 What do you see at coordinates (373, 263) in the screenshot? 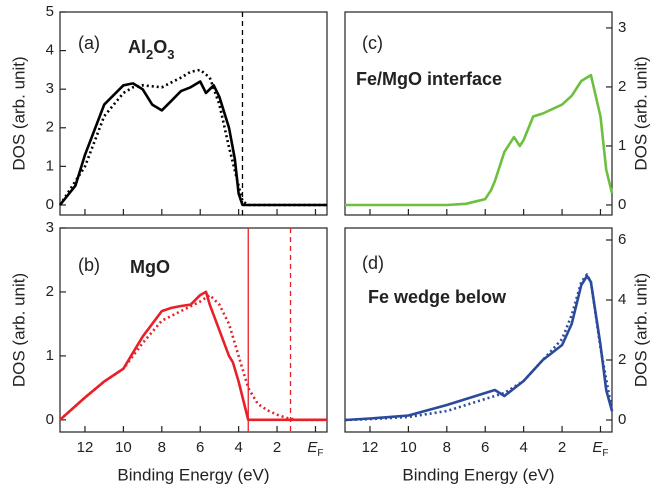
I see `panel-label: (d)` at bounding box center [373, 263].